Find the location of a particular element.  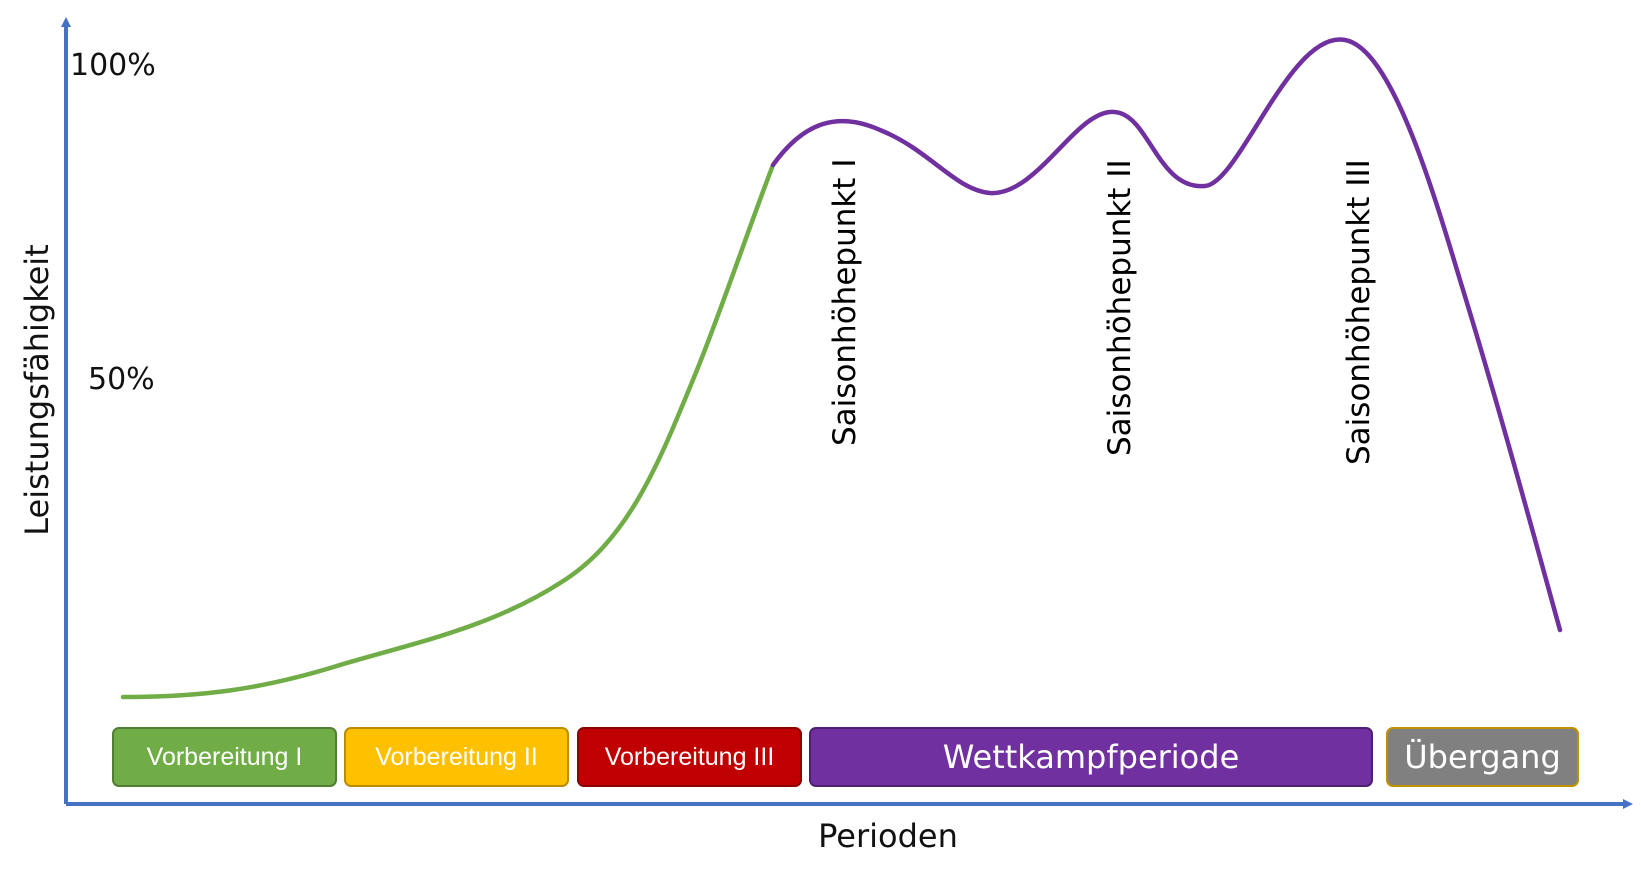

period-label: Vorbereitung II is located at coordinates (456, 756).